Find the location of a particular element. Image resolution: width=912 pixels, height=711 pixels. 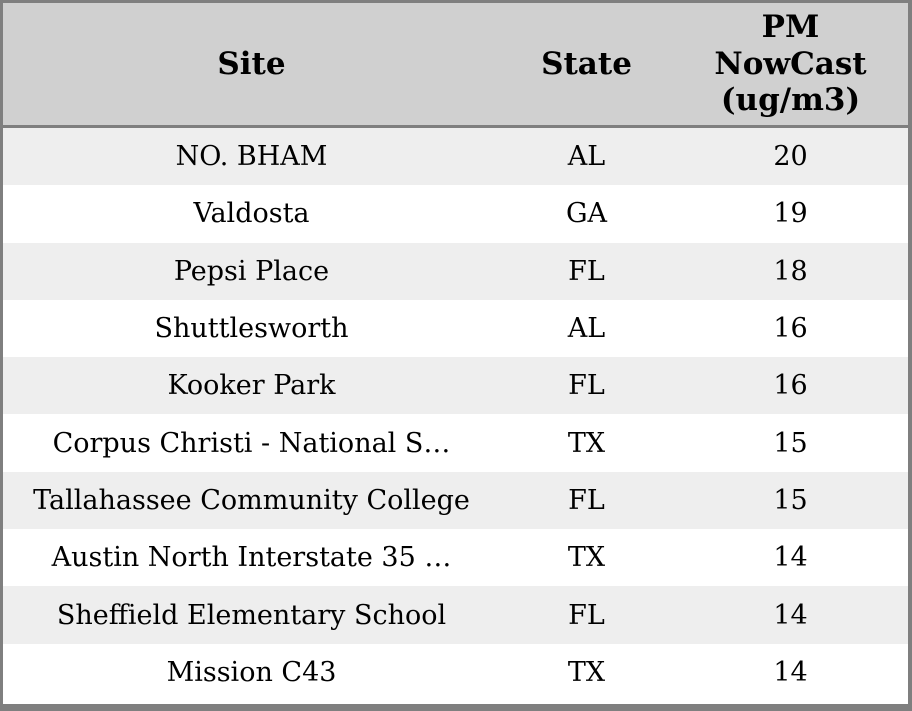

site-cell: Sheffield Elementary School is located at coordinates (251, 615).